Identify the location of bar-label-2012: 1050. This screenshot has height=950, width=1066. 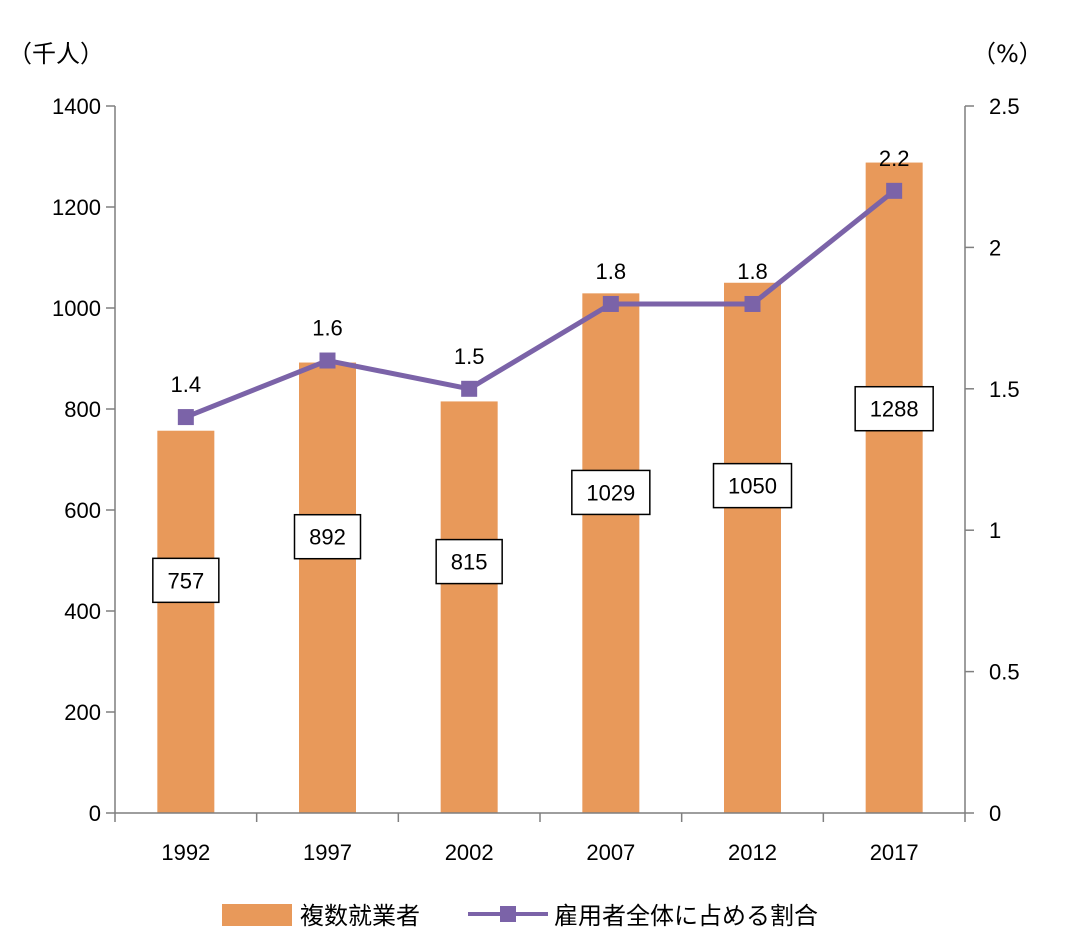
(752, 485).